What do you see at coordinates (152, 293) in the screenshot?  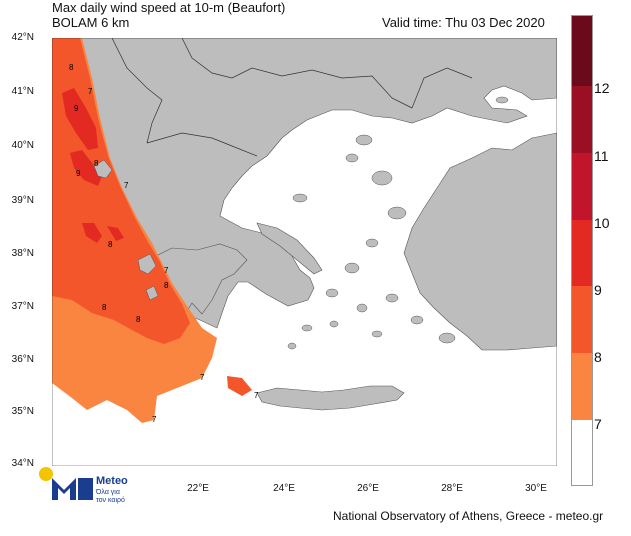 I see `island-zakynthos` at bounding box center [152, 293].